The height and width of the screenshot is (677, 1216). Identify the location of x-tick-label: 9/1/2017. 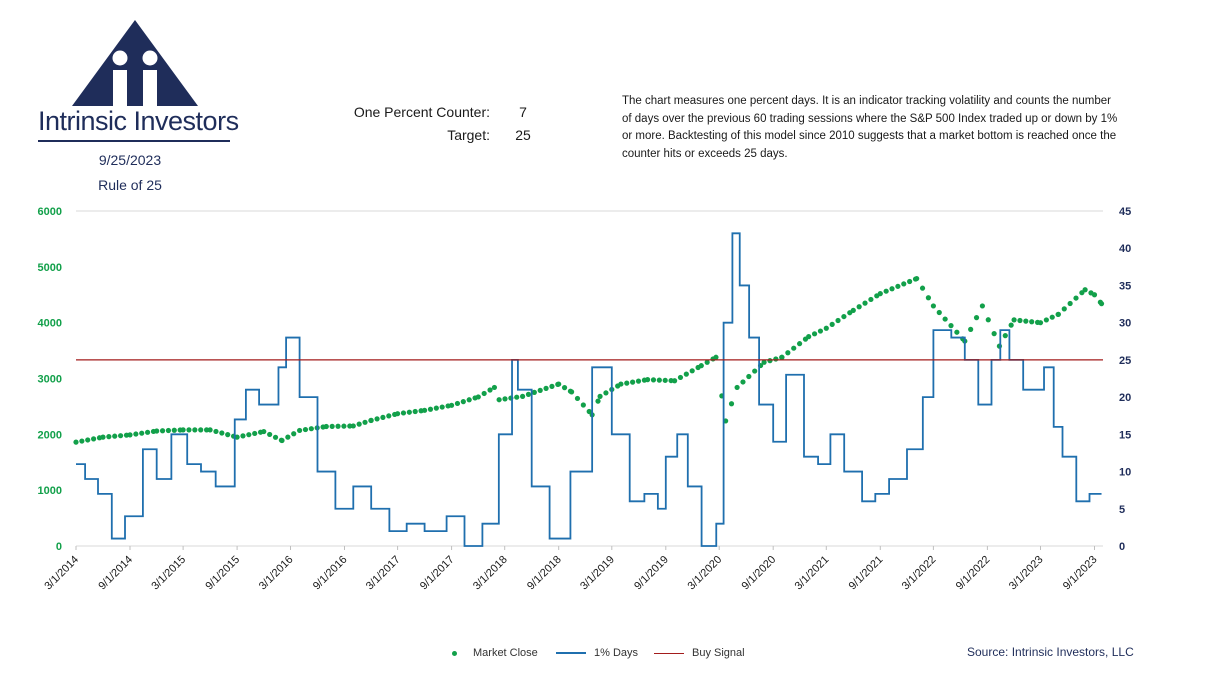
(437, 573).